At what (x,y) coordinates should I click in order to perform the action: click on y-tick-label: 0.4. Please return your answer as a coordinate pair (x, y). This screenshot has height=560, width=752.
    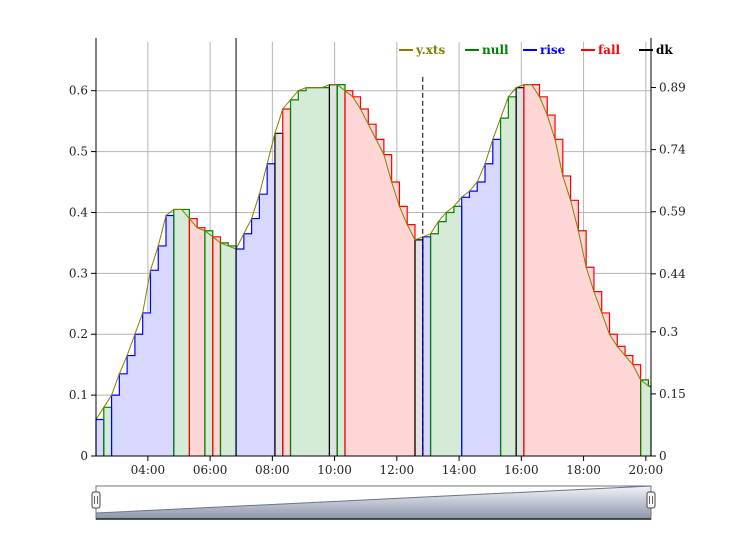
    Looking at the image, I should click on (78, 212).